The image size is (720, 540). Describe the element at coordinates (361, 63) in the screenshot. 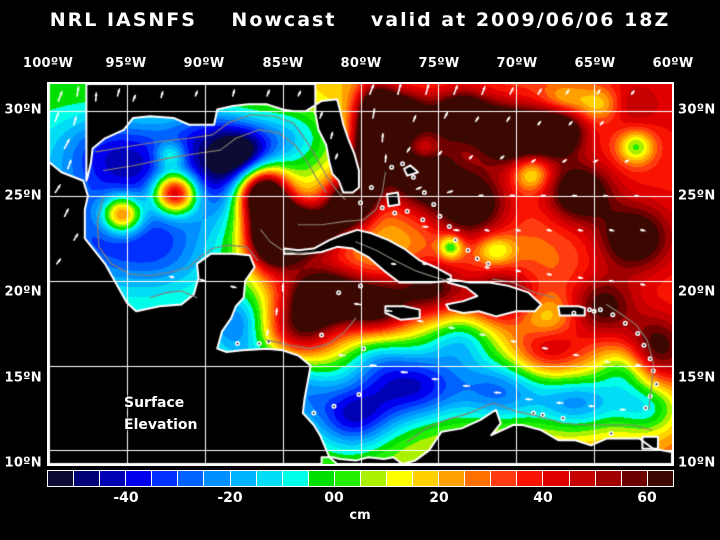

I see `x-axis-tick: 80ºW` at that location.